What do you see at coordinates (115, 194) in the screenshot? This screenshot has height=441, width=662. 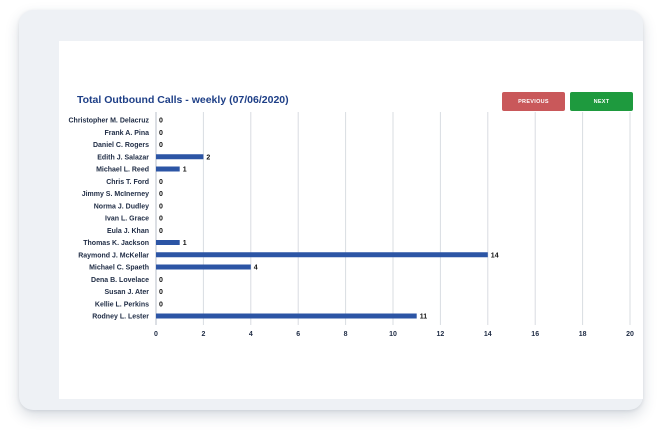 I see `category-label: Jimmy S. McInerney` at bounding box center [115, 194].